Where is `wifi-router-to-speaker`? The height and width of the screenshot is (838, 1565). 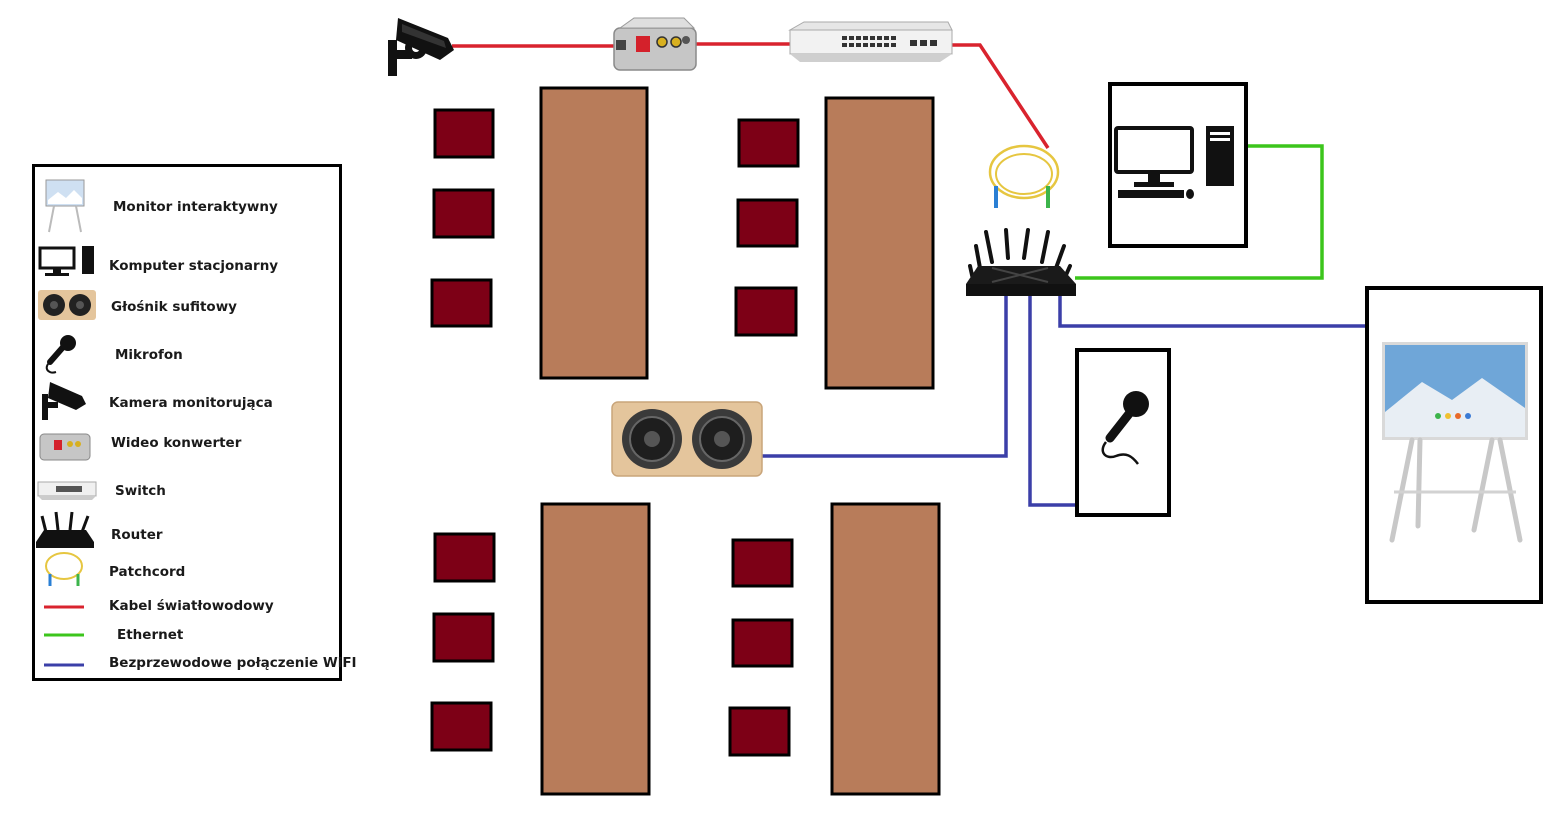
wifi-router-to-speaker is located at coordinates (882, 374).